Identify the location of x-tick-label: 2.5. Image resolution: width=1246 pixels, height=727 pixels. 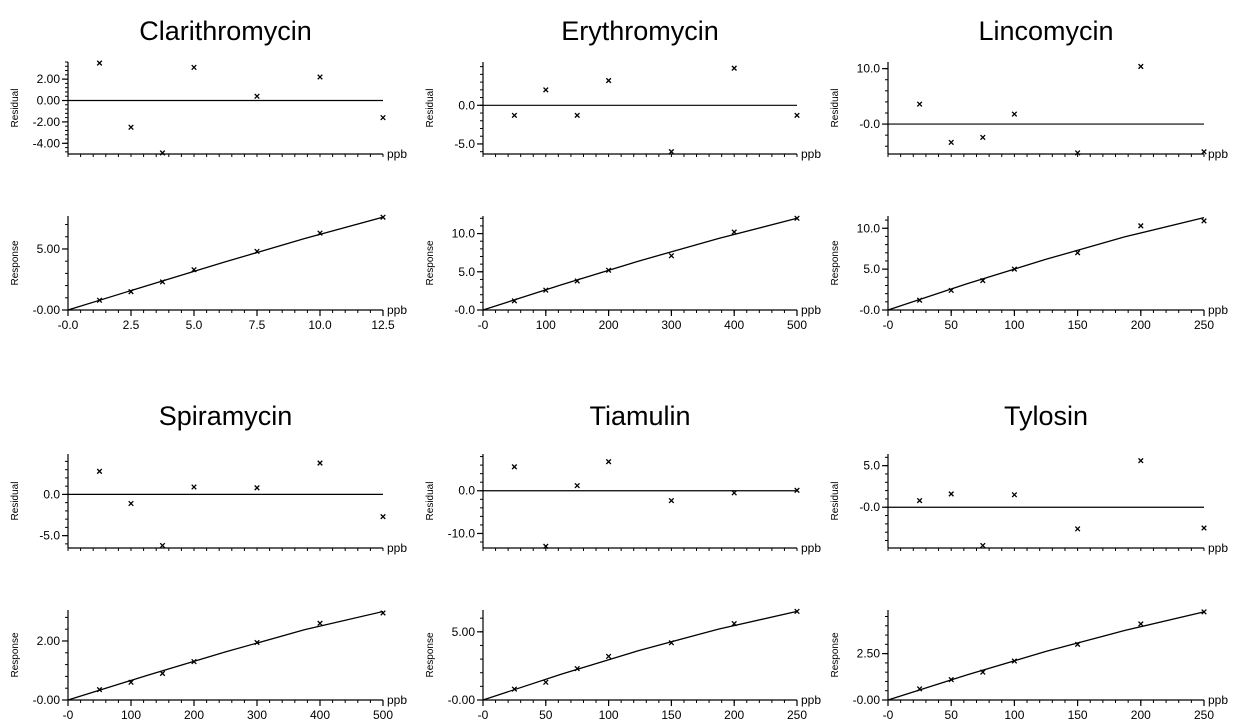
(131, 325).